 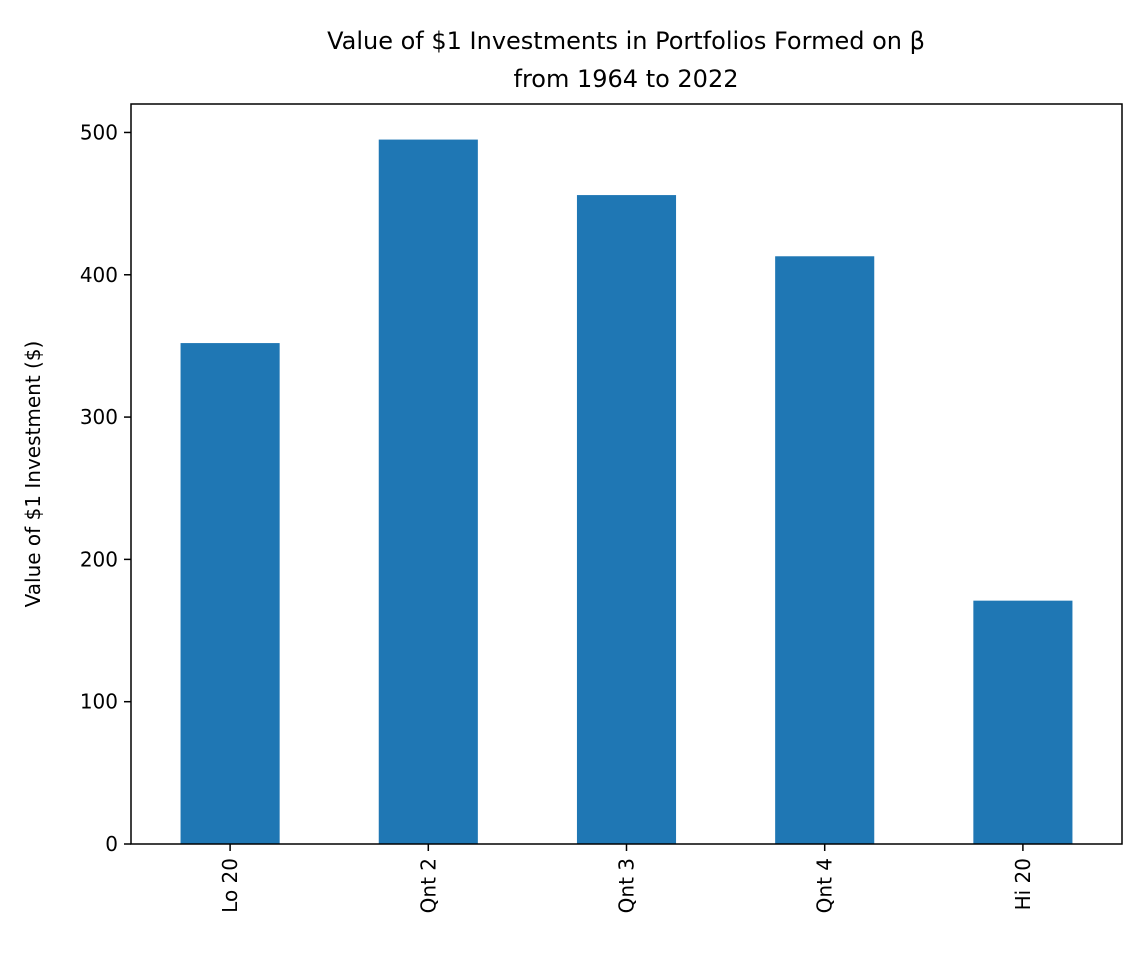 What do you see at coordinates (428, 885) in the screenshot?
I see `x-tick-label: Qnt 2` at bounding box center [428, 885].